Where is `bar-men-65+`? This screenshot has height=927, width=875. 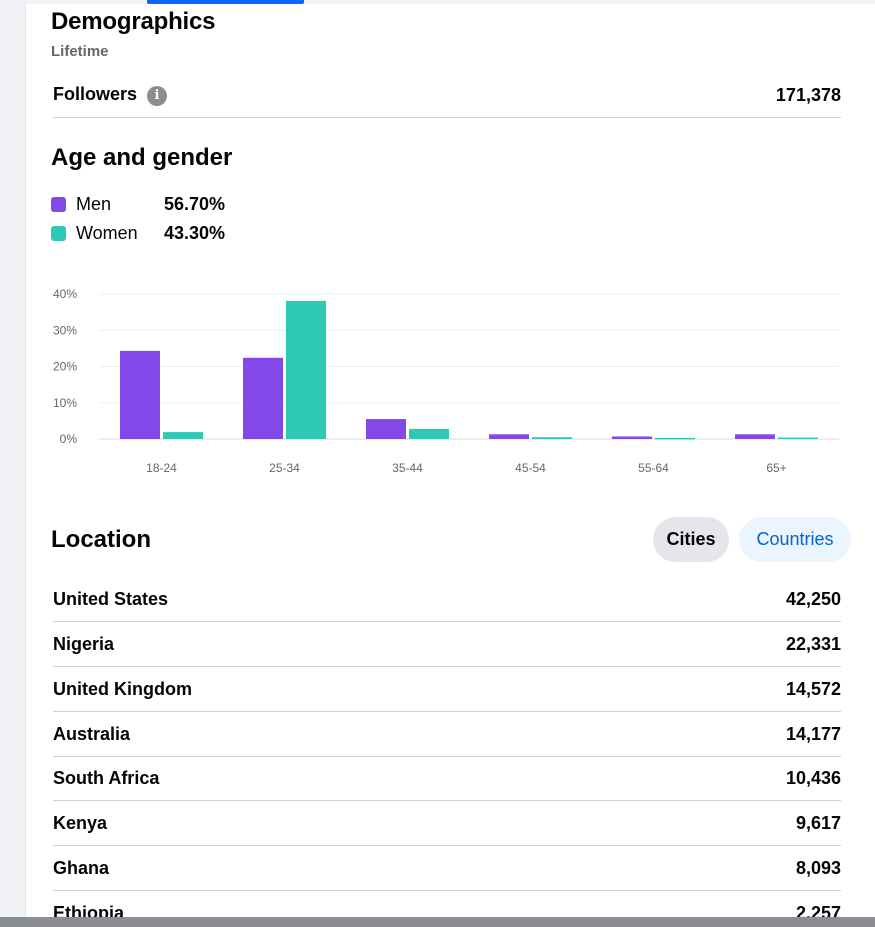 bar-men-65+ is located at coordinates (755, 436).